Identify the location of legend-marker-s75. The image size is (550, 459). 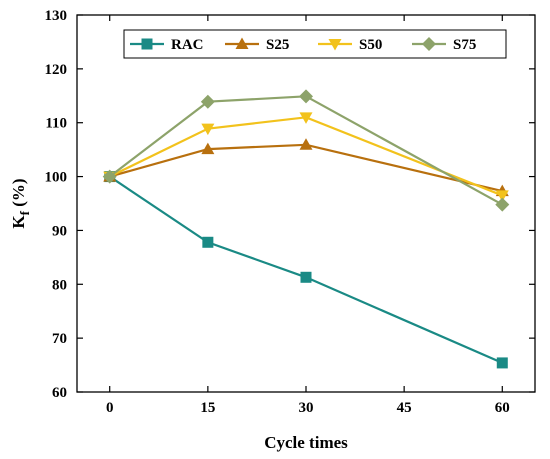
(429, 44).